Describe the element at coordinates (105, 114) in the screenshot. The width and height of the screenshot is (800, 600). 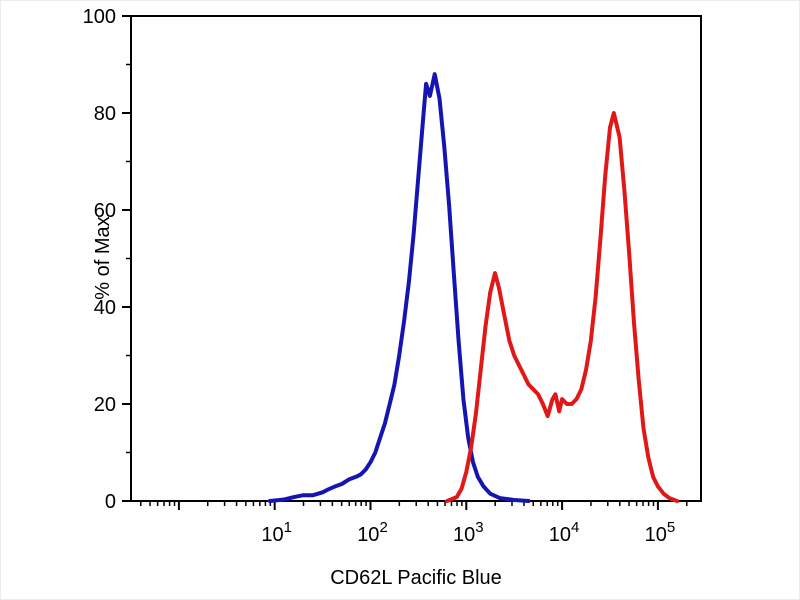
I see `y-tick-label: 80` at that location.